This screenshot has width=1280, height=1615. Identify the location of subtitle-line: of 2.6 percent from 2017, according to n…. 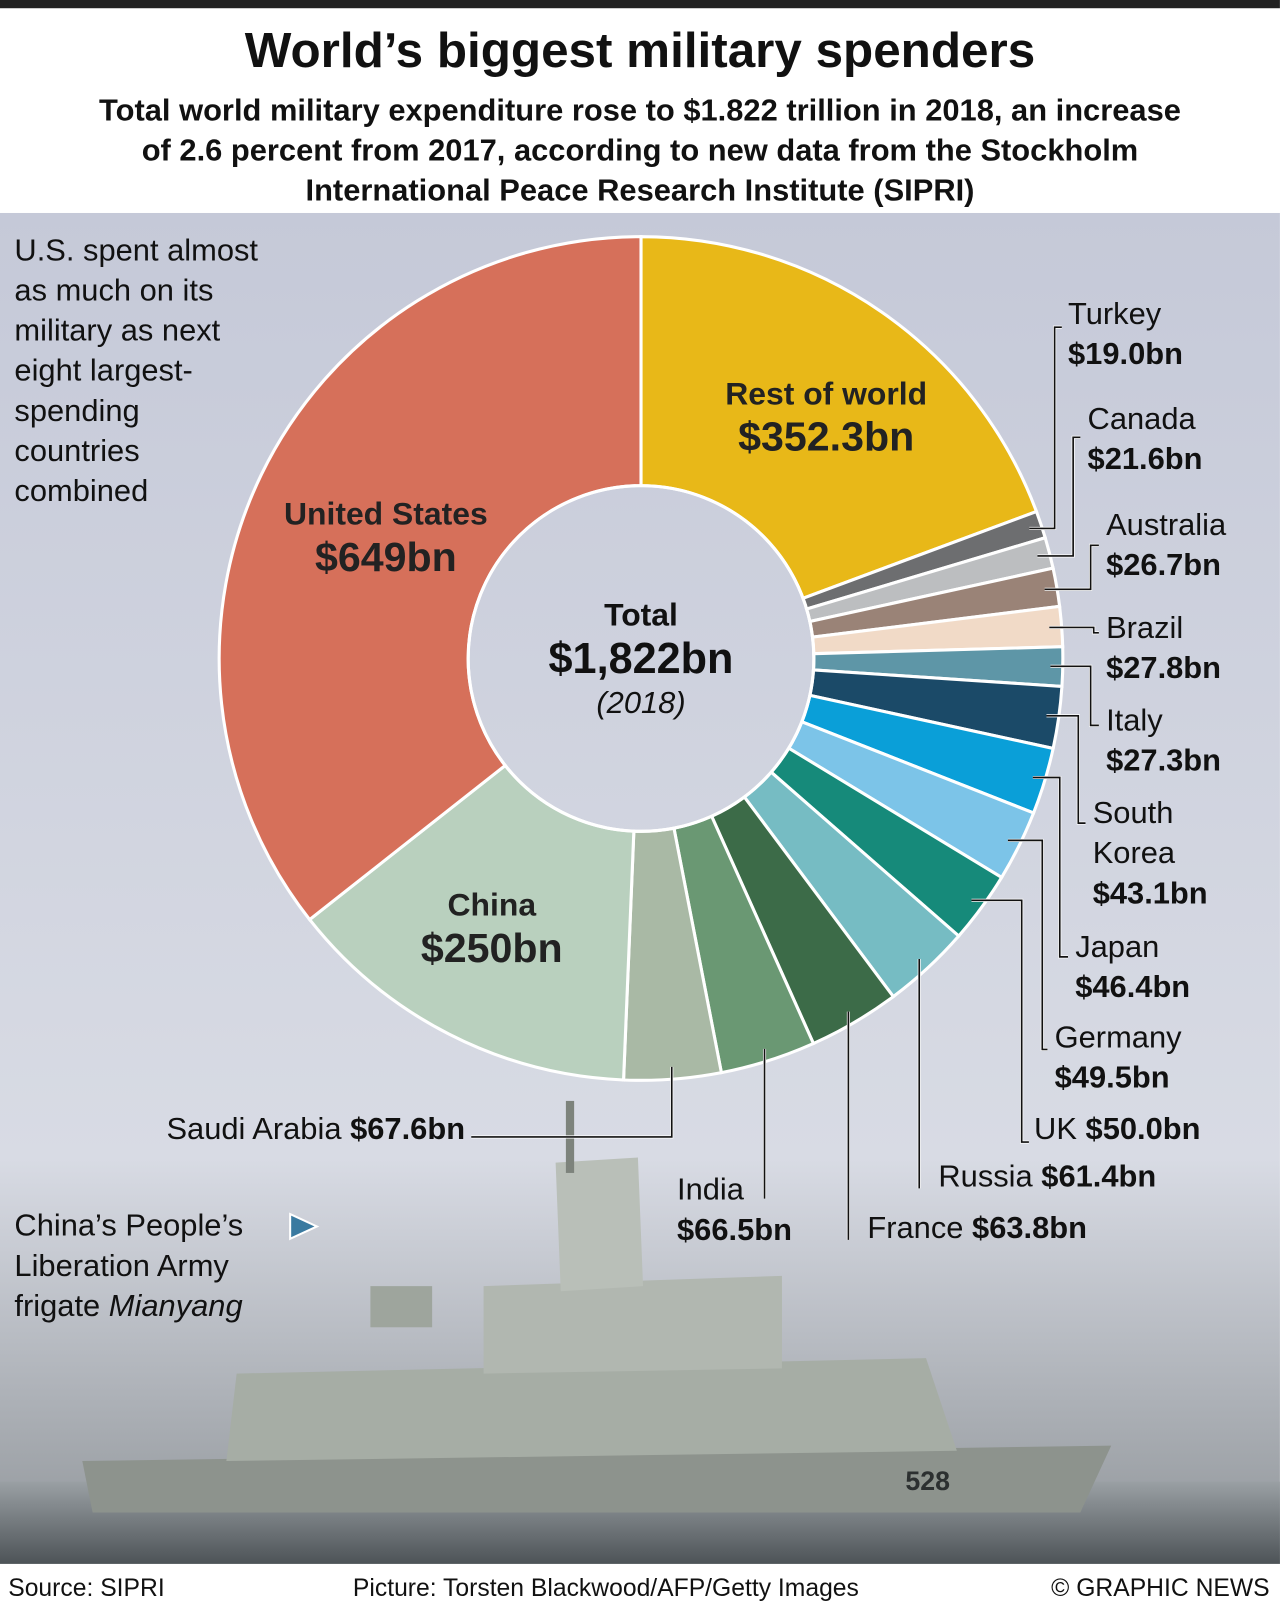
(640, 150).